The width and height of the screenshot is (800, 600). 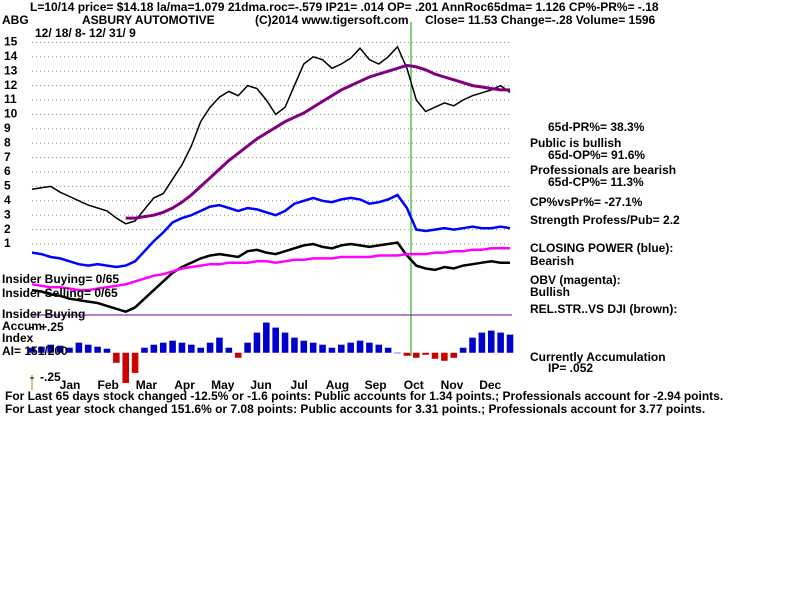 I want to click on y-tick-label: 6, so click(x=7, y=171).